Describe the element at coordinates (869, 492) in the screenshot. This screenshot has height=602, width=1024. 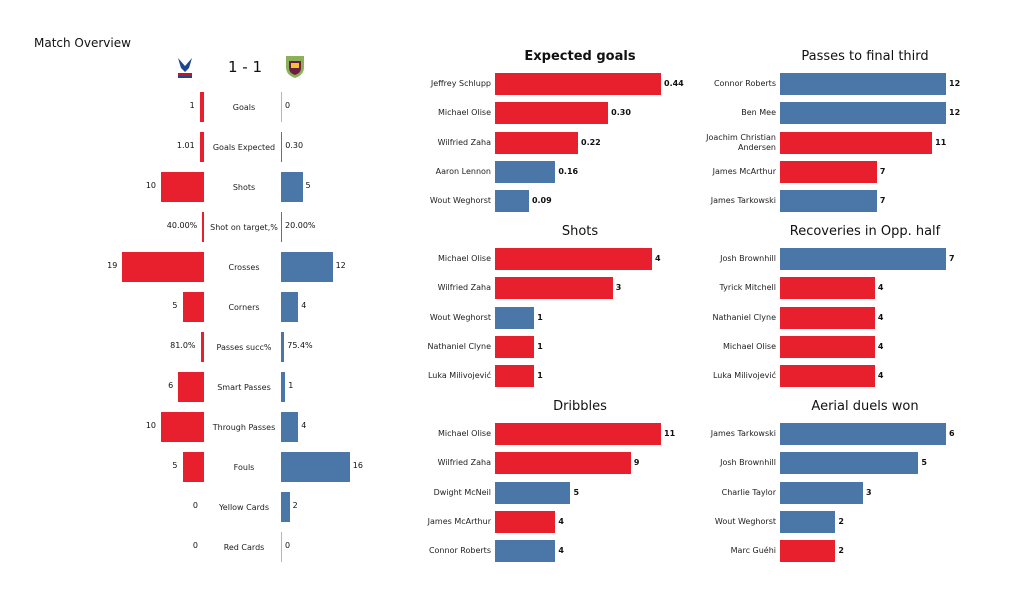
I see `player-value: 3` at that location.